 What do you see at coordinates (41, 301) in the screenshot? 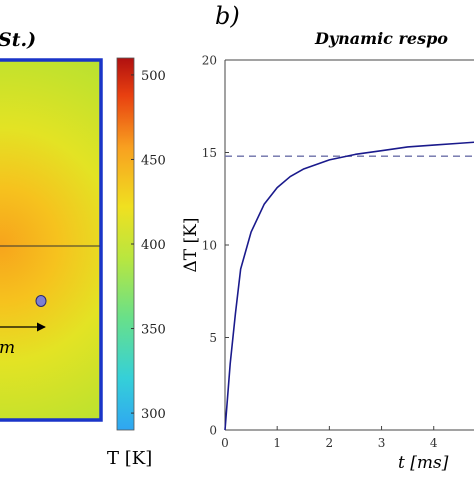
I see `sensor-point` at bounding box center [41, 301].